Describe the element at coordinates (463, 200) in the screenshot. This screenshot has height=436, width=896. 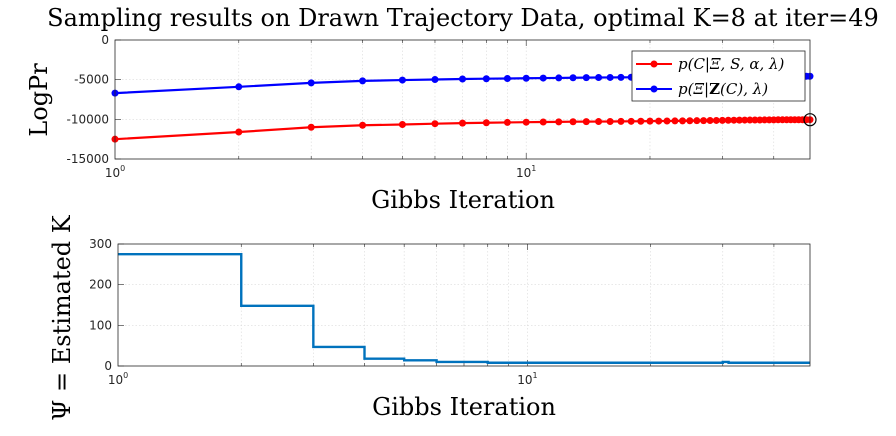
I see `top-xlabel: Gibbs Iteration` at that location.